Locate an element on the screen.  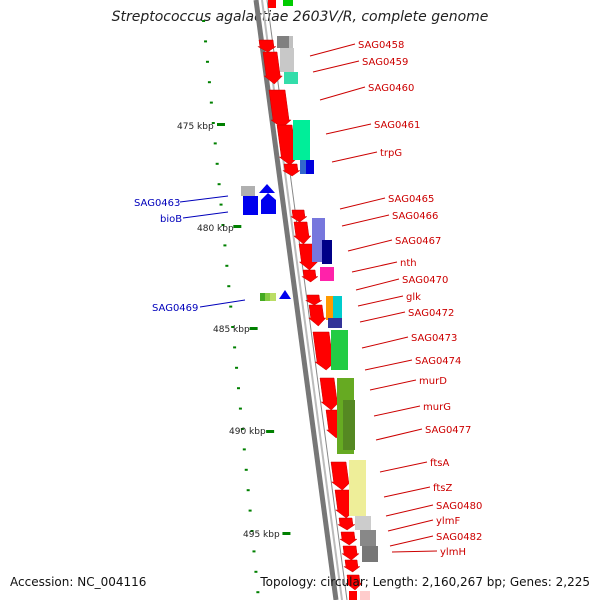
gene-label: SAG0482 is located at coordinates (459, 537).